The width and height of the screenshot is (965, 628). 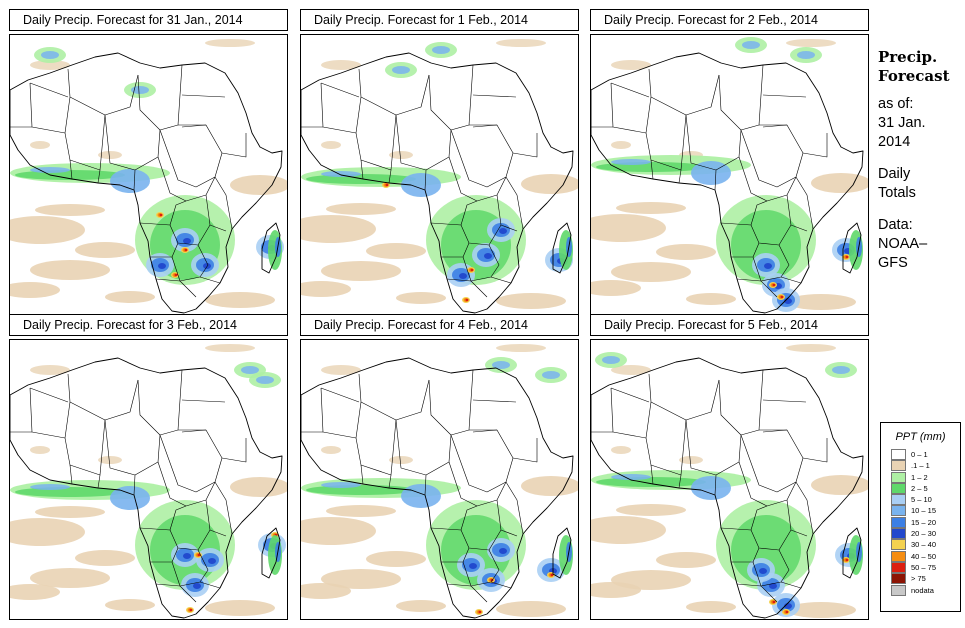 I want to click on legend-label: 0 – 1, so click(x=919, y=454).